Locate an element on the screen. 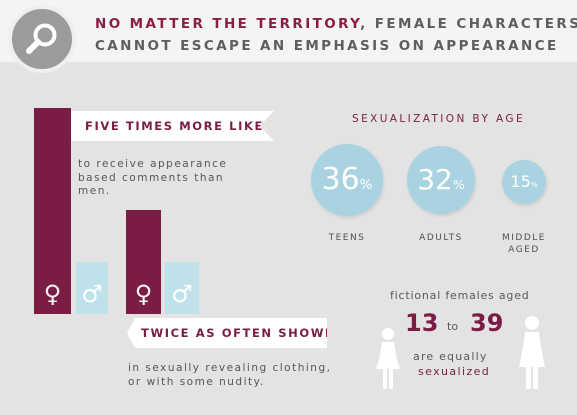  sexualization-title: SEXUALIZATION BY AGE is located at coordinates (438, 119).